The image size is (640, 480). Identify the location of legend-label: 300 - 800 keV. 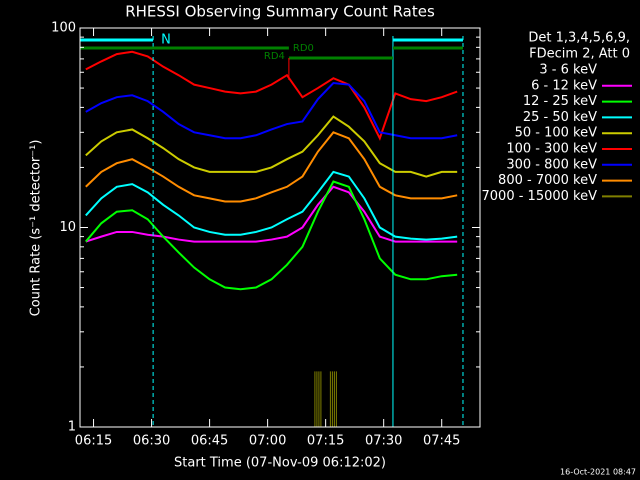
(551, 164).